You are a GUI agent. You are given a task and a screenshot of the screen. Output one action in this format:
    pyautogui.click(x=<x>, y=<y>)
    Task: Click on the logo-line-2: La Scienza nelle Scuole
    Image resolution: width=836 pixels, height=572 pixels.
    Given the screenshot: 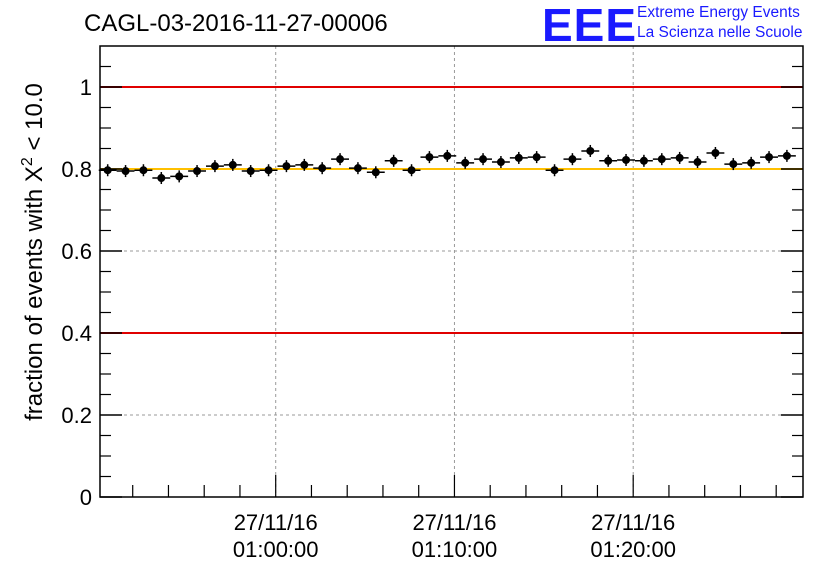 What is the action you would take?
    pyautogui.click(x=720, y=32)
    